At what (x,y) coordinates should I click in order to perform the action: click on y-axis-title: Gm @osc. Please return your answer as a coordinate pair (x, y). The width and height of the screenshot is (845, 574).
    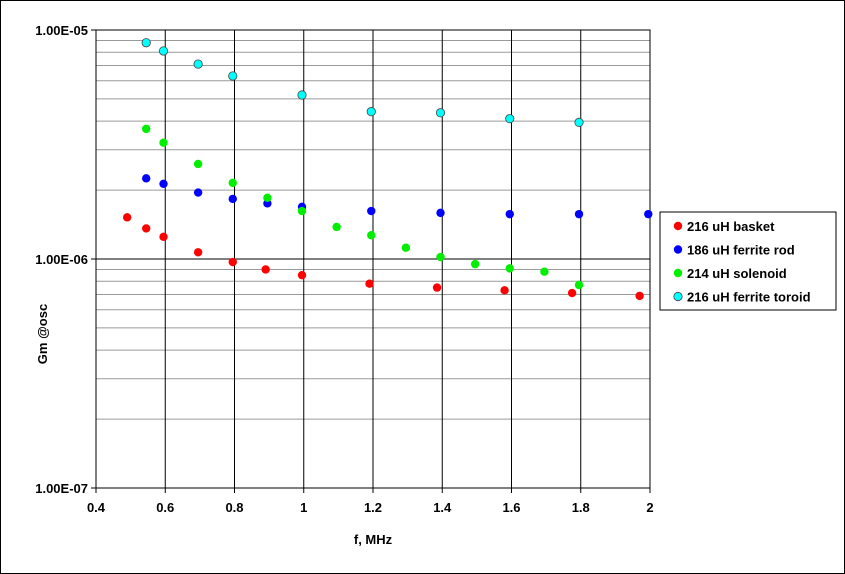
    Looking at the image, I should click on (42, 334).